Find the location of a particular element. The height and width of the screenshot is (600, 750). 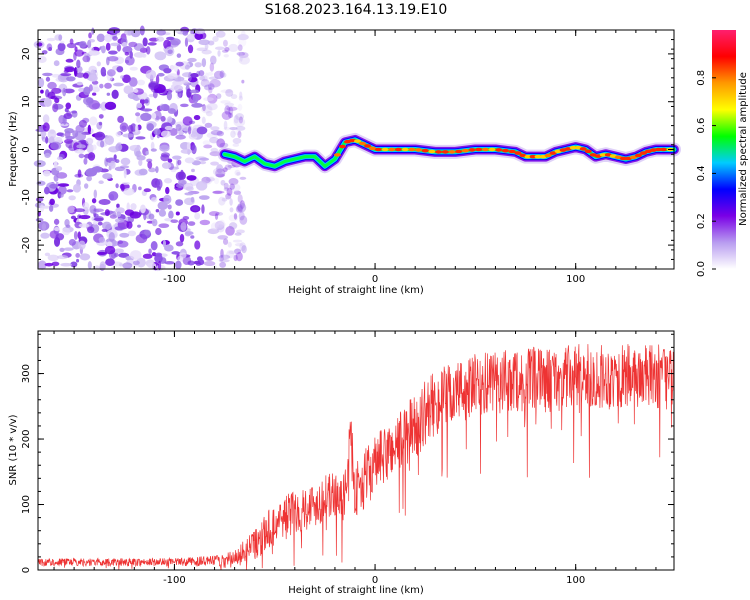

spectrogram-x-tick-label: 0 is located at coordinates (375, 279).